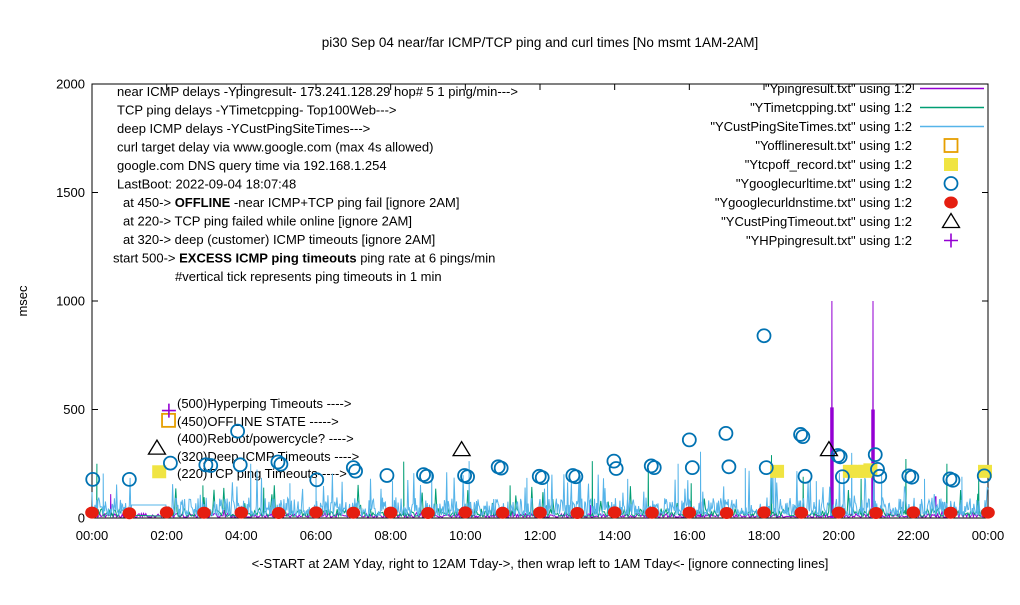 The width and height of the screenshot is (1020, 605). What do you see at coordinates (426, 258) in the screenshot?
I see `info-line-part: ping rate at 6 pings/min` at bounding box center [426, 258].